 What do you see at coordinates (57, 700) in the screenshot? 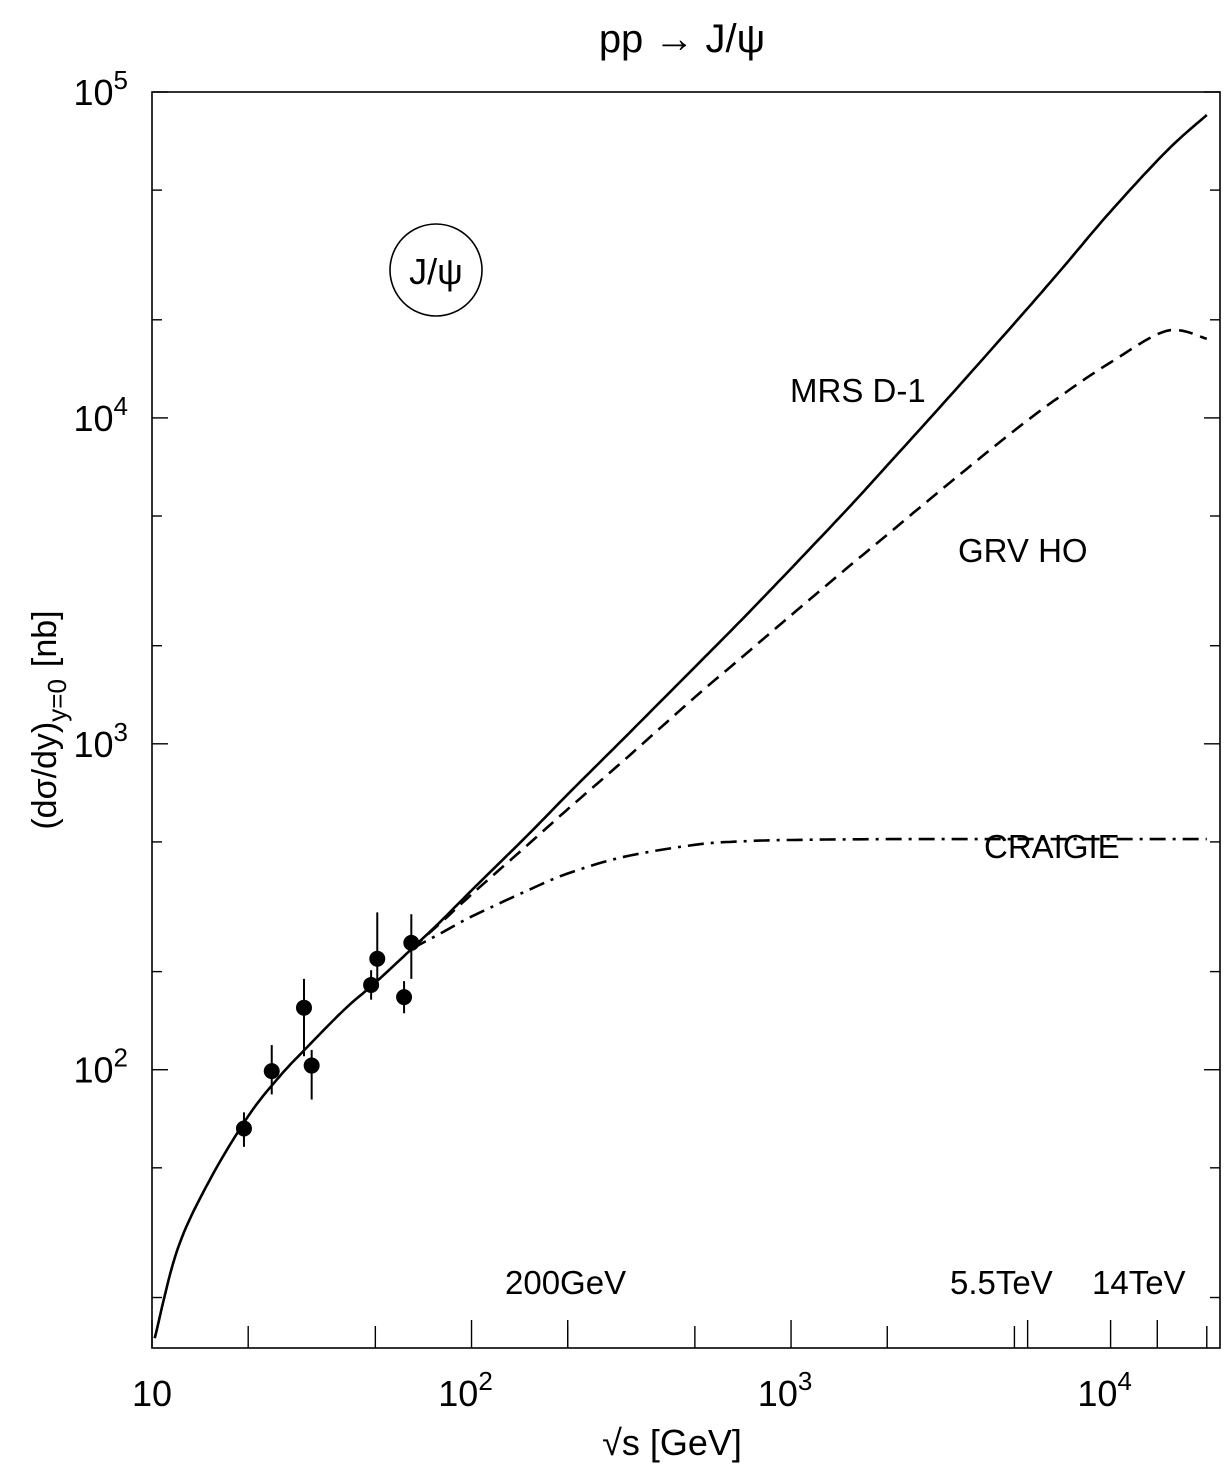
I see `y-axis-label-sub: y=0` at bounding box center [57, 700].